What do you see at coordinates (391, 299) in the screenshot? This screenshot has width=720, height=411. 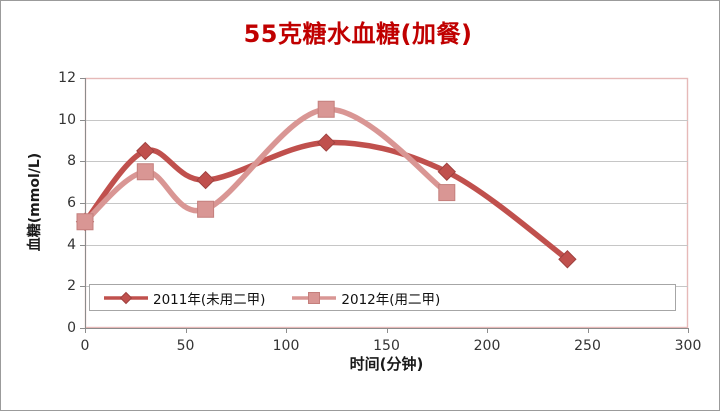 I see `legend-label-2012: 2012年(用二甲)` at bounding box center [391, 299].